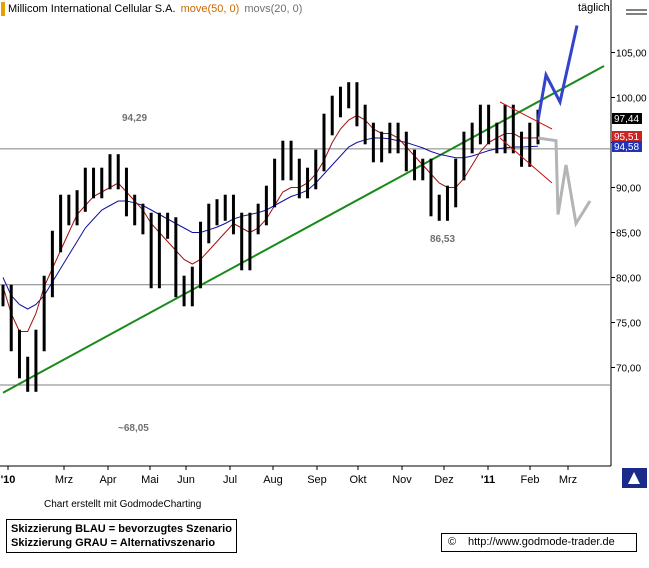  I want to click on annotation-2: ~68,05, so click(133, 428).